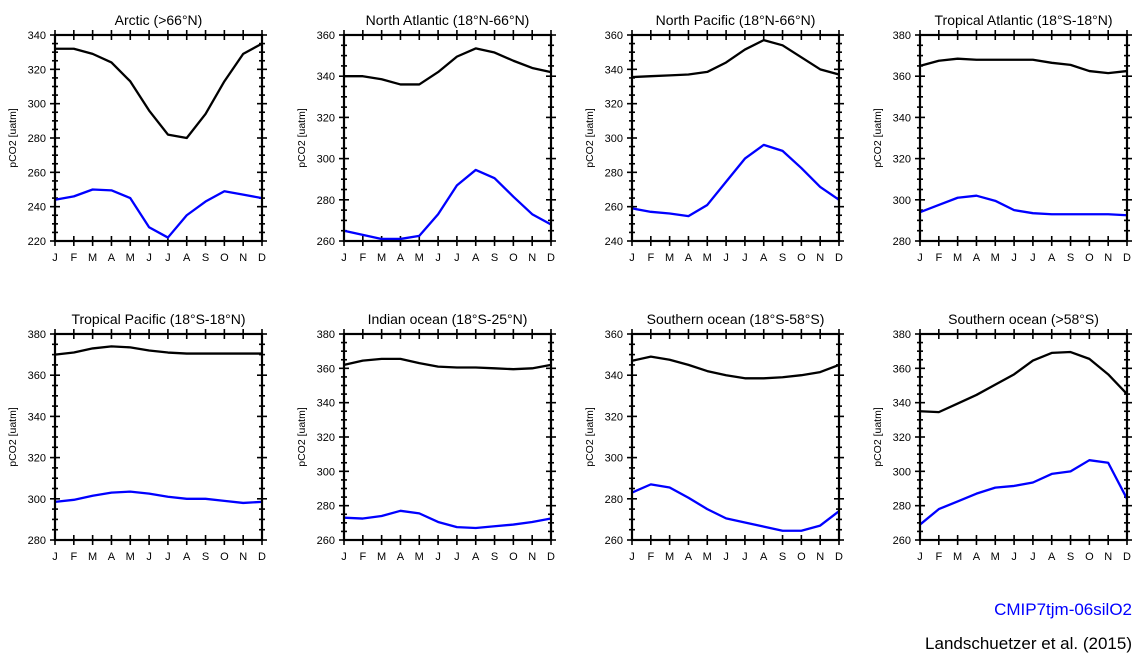  Describe the element at coordinates (736, 319) in the screenshot. I see `panel-title: Southern ocean (18°S-58°S)` at that location.